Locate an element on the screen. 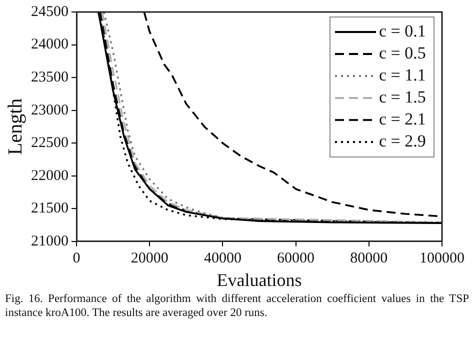  y-tick-label: 23000 is located at coordinates (49, 110).